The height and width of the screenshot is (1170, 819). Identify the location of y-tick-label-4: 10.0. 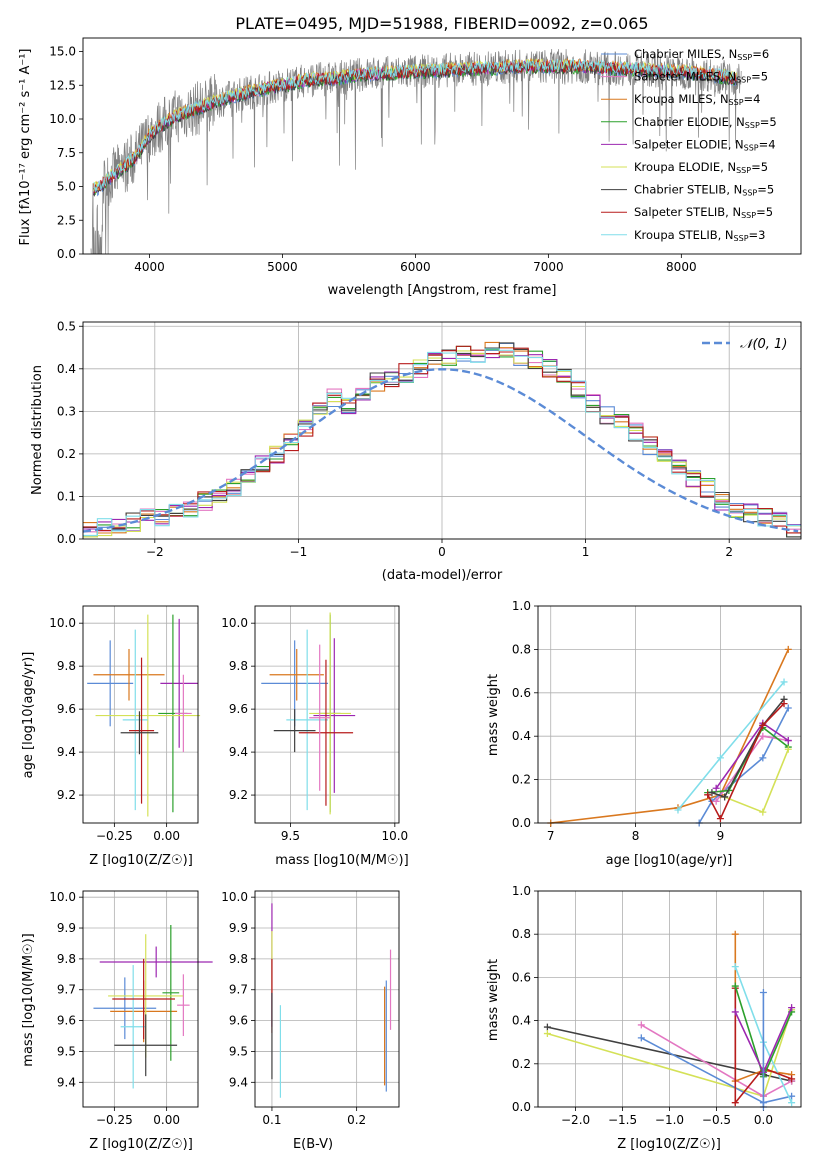
(234, 623).